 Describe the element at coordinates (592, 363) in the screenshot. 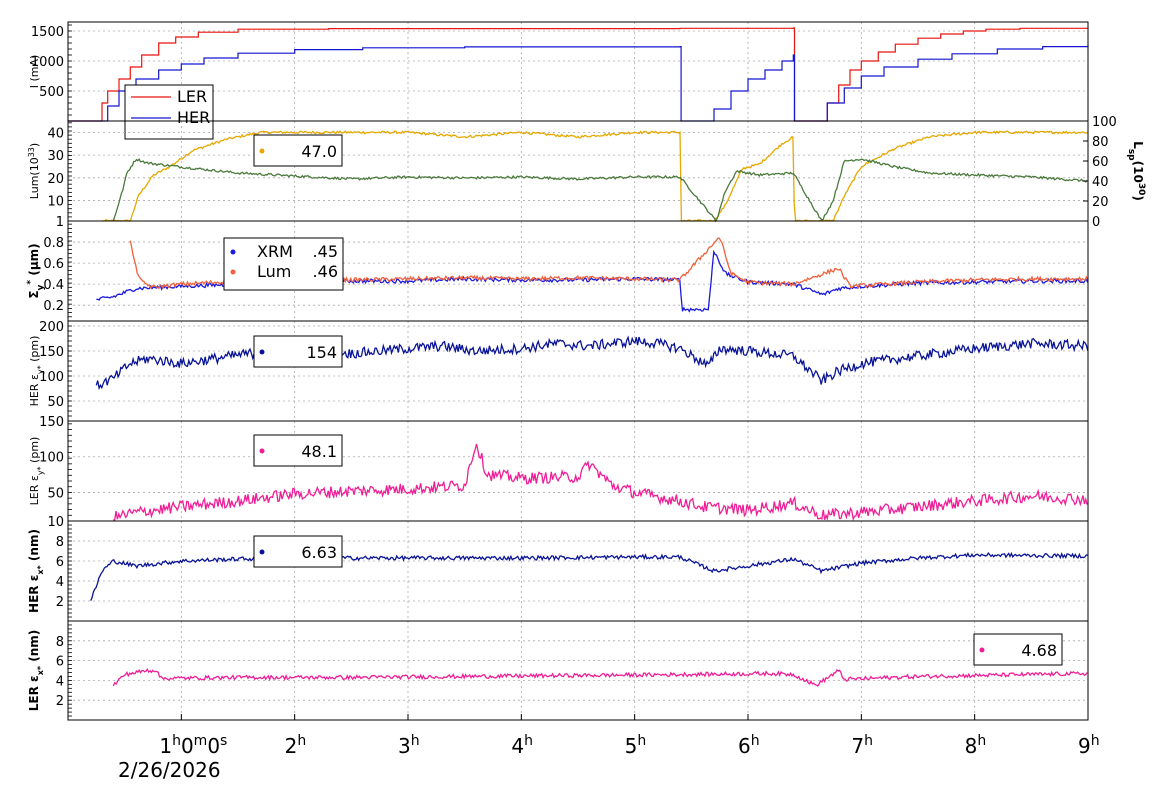

I see `series-line-HER-y-` at that location.